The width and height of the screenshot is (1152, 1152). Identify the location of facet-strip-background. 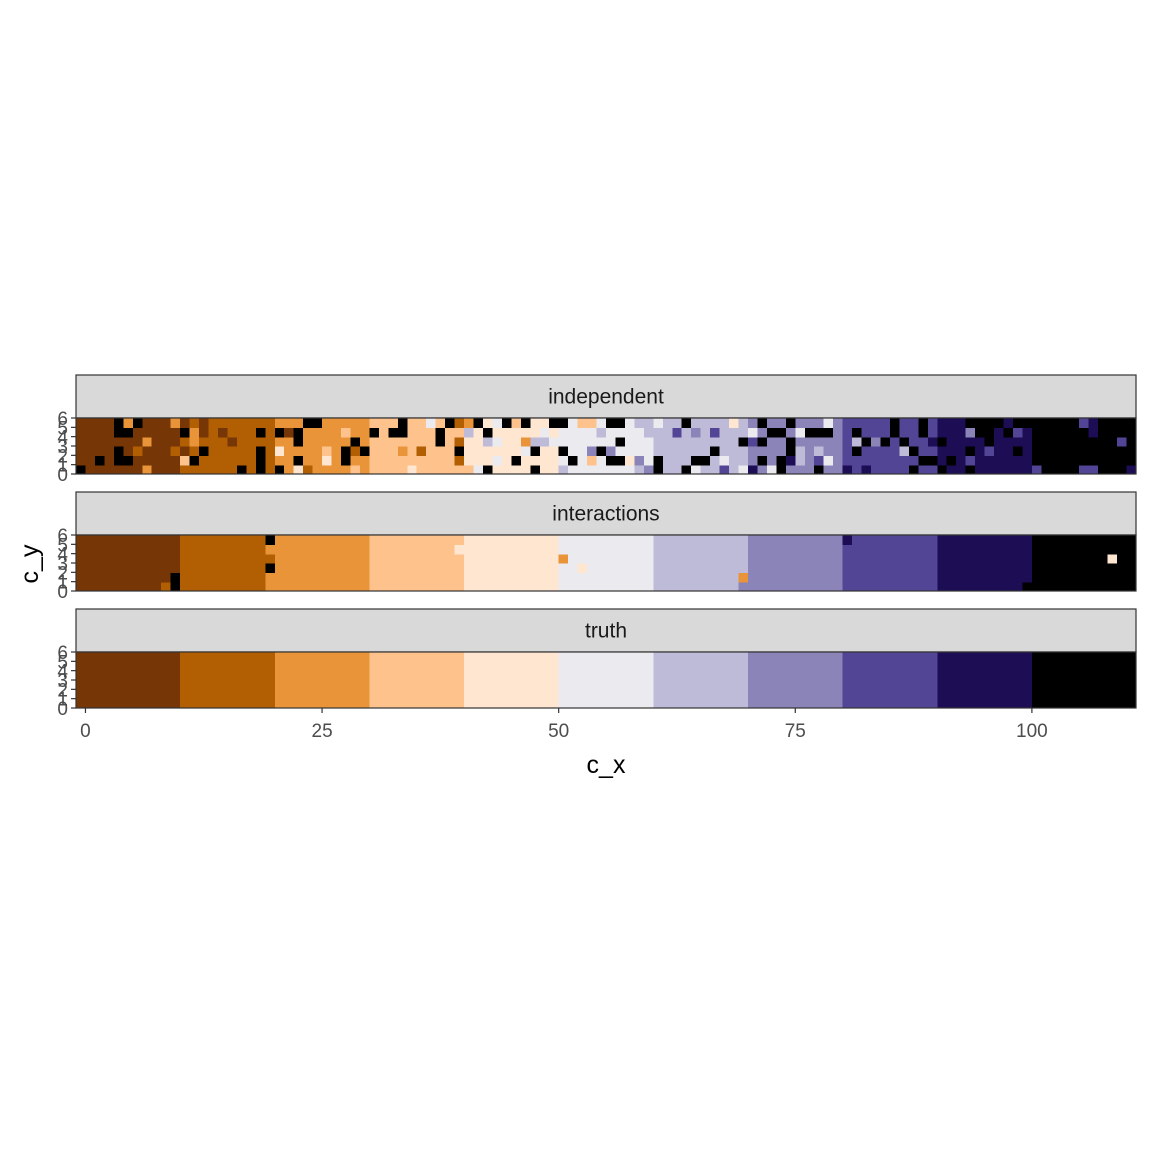
(606, 630).